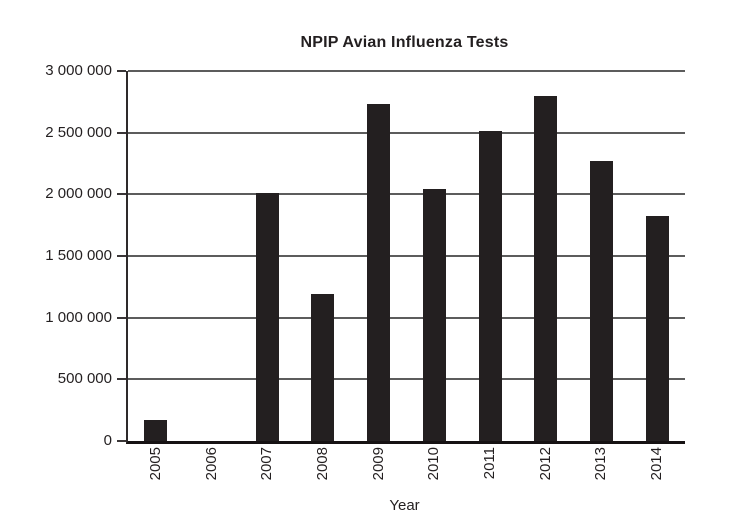  I want to click on bar-2014, so click(657, 328).